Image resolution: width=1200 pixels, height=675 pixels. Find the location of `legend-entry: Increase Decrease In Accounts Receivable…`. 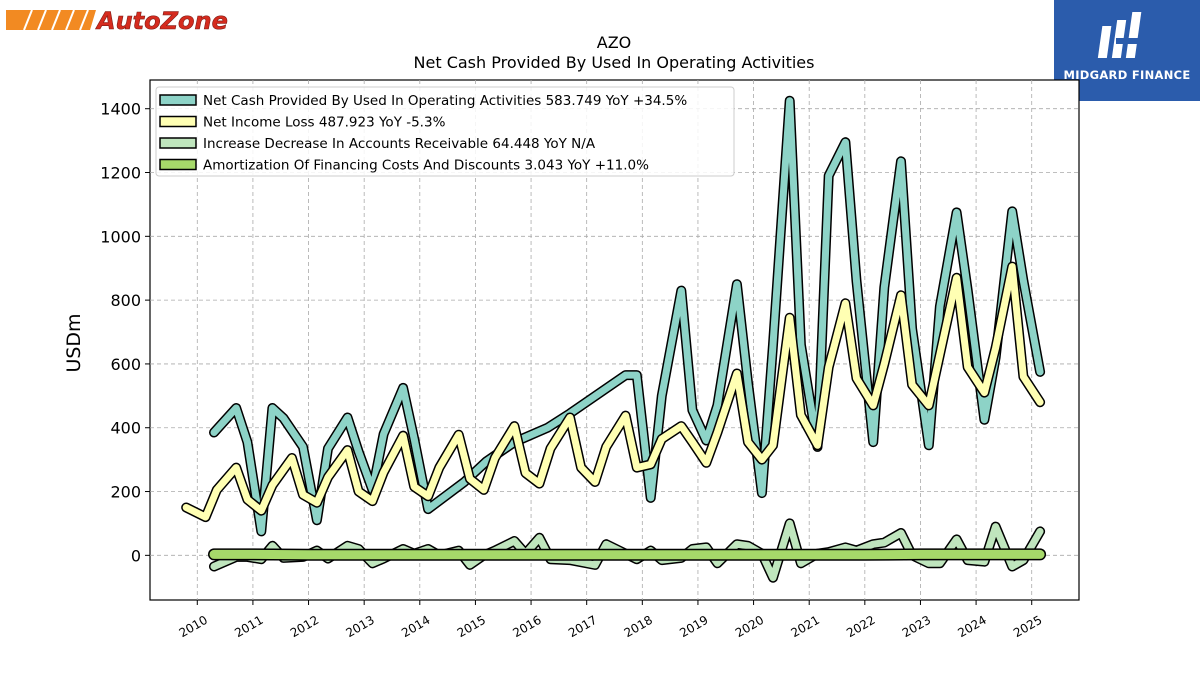

legend-entry: Increase Decrease In Accounts Receivable… is located at coordinates (399, 144).